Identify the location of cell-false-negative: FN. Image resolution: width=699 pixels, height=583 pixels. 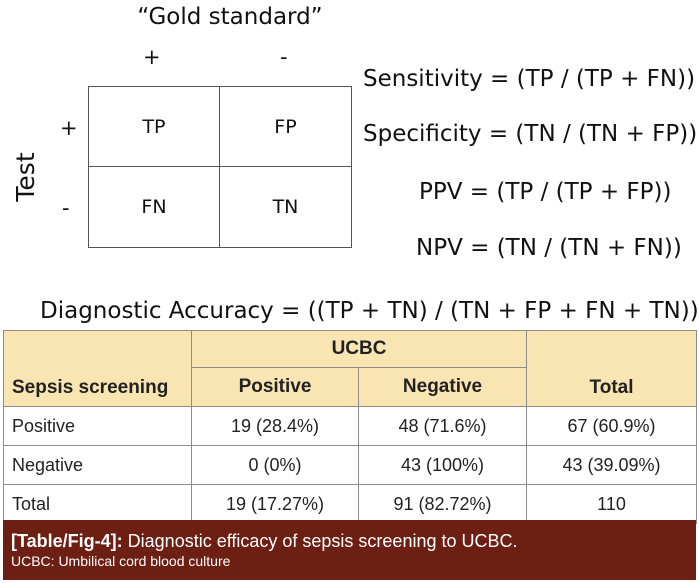
(154, 207).